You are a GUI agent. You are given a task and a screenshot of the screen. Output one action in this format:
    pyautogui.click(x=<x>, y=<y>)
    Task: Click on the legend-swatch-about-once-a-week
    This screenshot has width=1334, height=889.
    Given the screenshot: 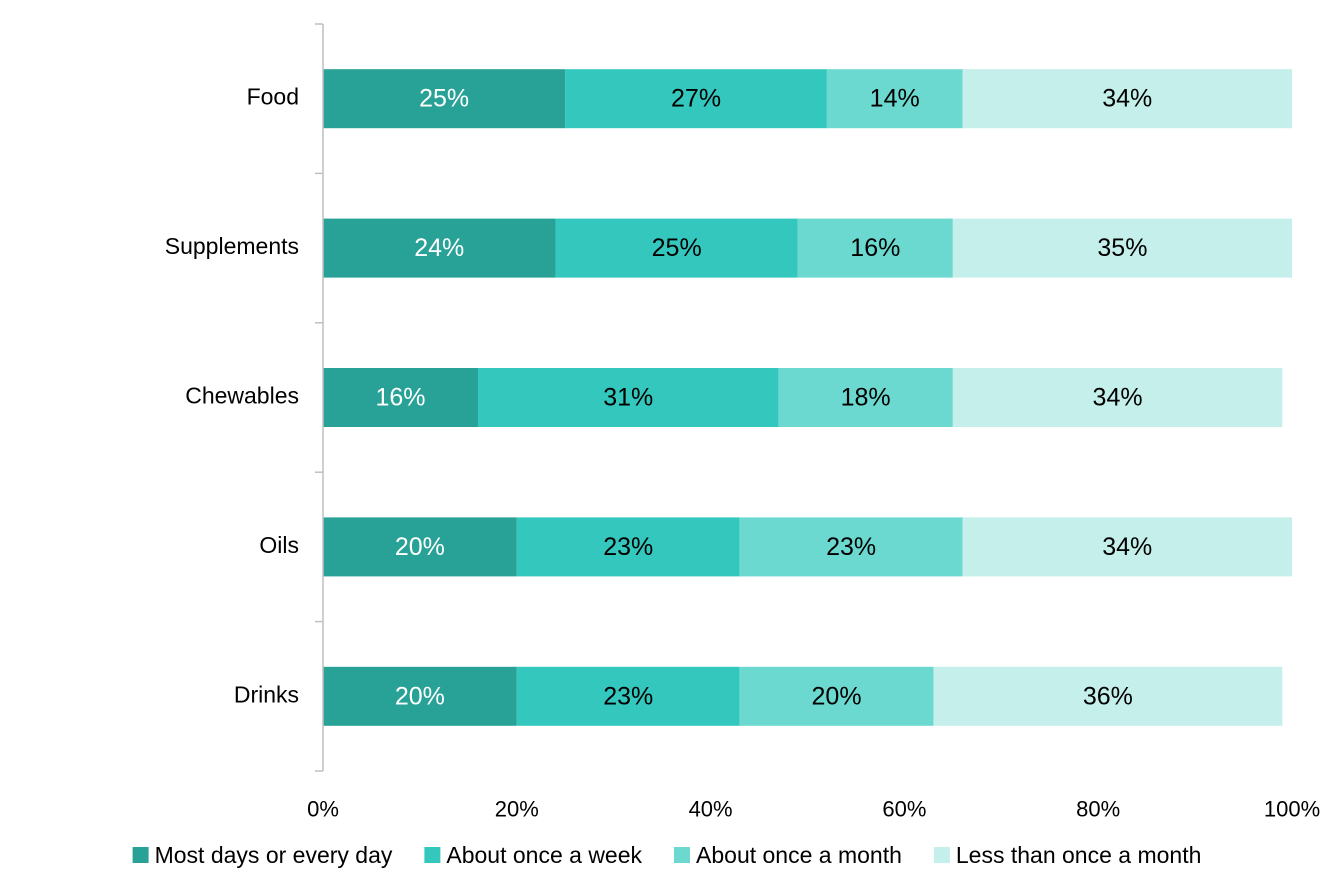 What is the action you would take?
    pyautogui.click(x=432, y=855)
    